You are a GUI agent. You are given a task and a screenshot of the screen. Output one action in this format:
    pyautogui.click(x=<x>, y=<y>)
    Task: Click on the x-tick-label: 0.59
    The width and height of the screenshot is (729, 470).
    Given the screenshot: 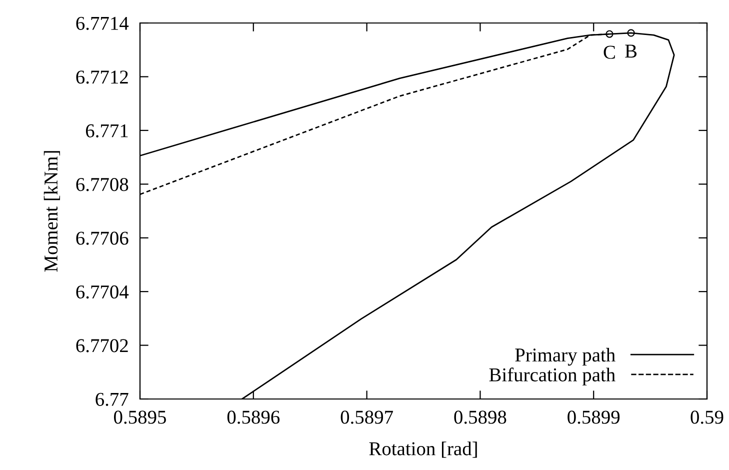 What is the action you would take?
    pyautogui.click(x=707, y=417)
    